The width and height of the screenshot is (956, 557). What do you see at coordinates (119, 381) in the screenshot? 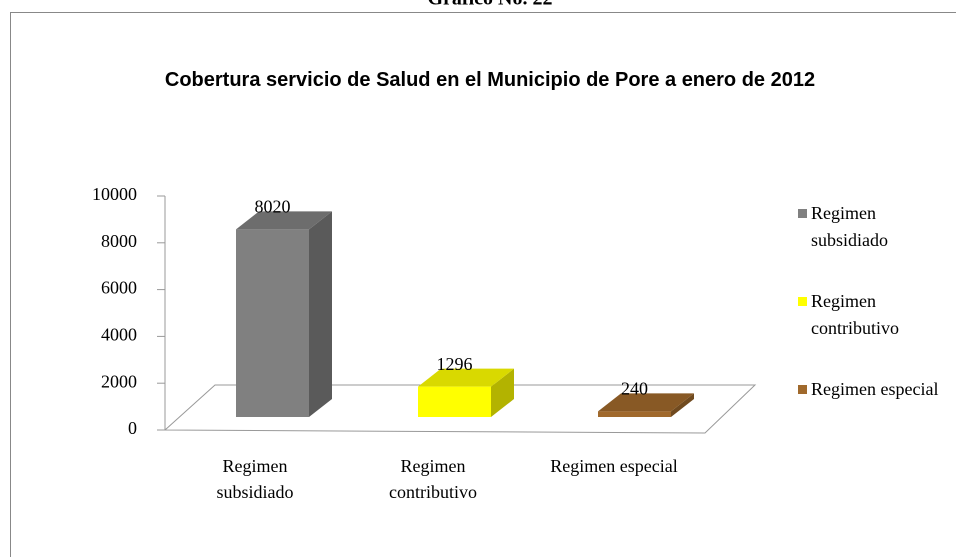
I see `y-tick-label: 2000` at bounding box center [119, 381].